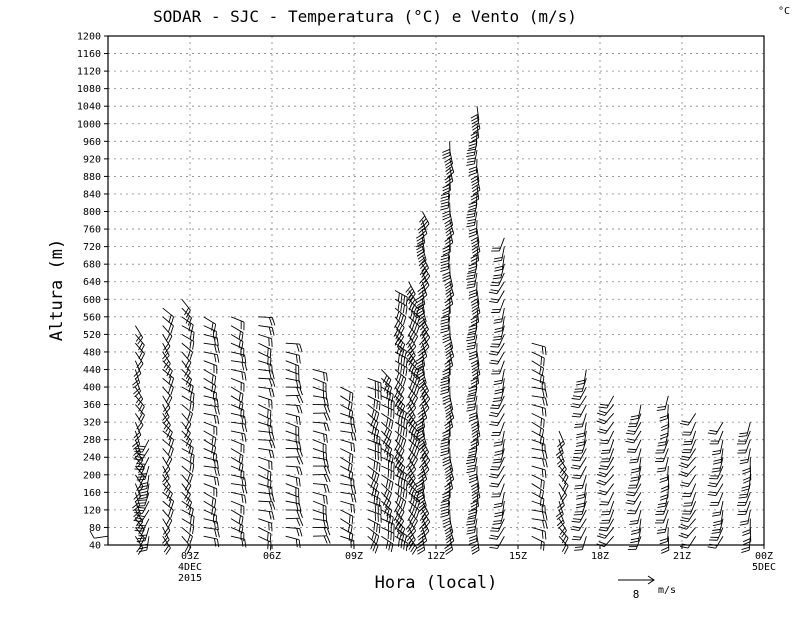 The width and height of the screenshot is (800, 618). Describe the element at coordinates (92, 458) in the screenshot. I see `y-tick-label: 240` at that location.